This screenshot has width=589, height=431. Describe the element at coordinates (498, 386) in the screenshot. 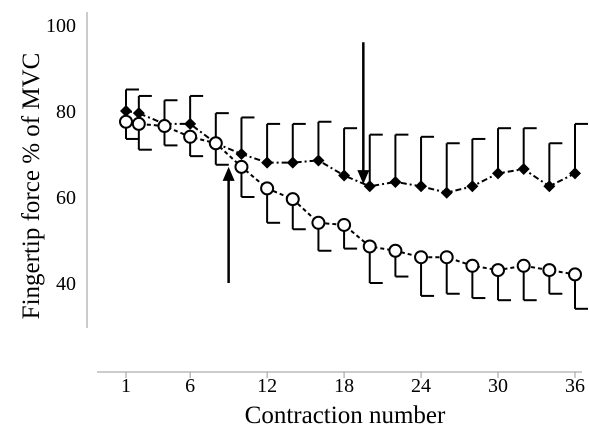

I see `x-tick-label: 30` at that location.